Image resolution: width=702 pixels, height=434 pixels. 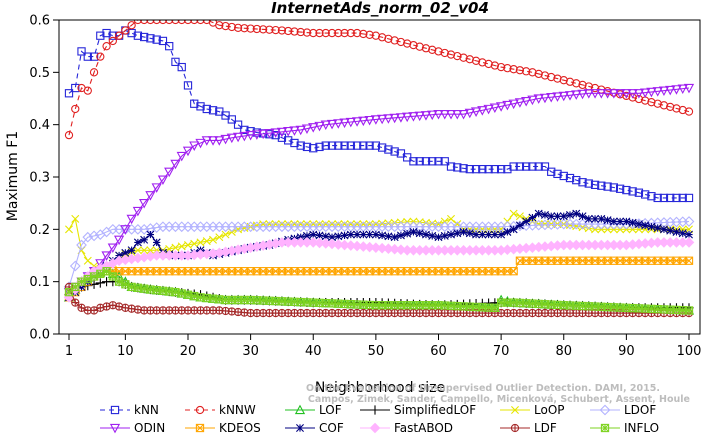 What do you see at coordinates (39, 282) in the screenshot?
I see `y-tick-label: 0.1` at bounding box center [39, 282].